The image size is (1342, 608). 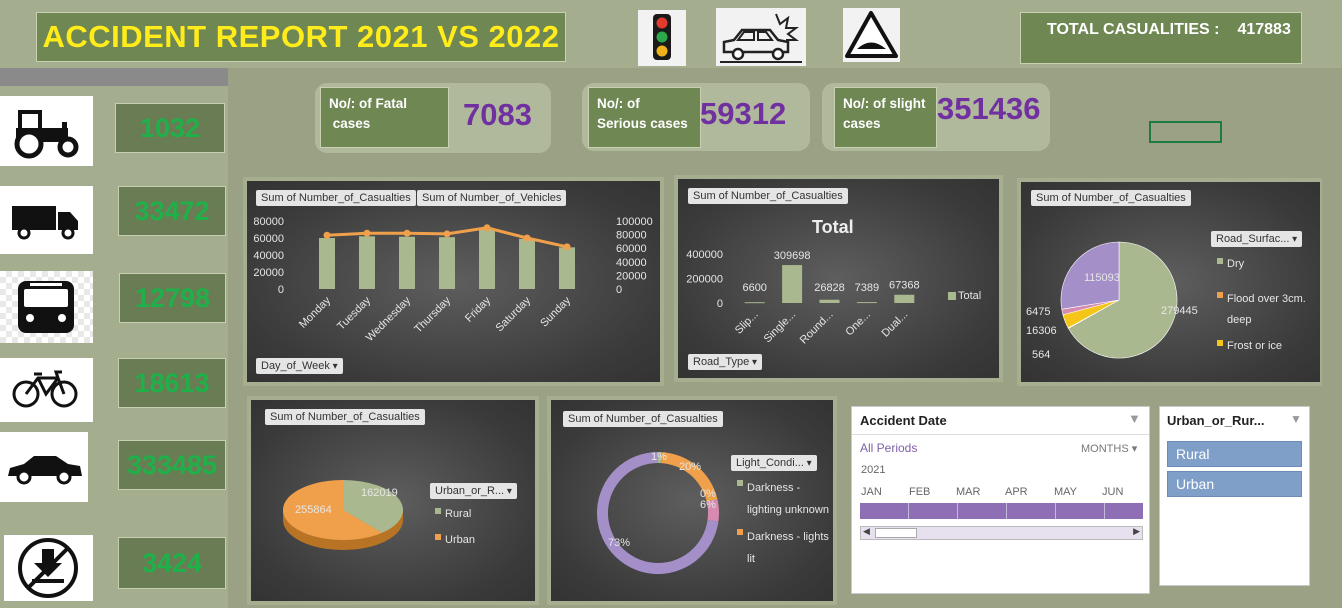 I want to click on data-label-round: 26828, so click(x=829, y=288).